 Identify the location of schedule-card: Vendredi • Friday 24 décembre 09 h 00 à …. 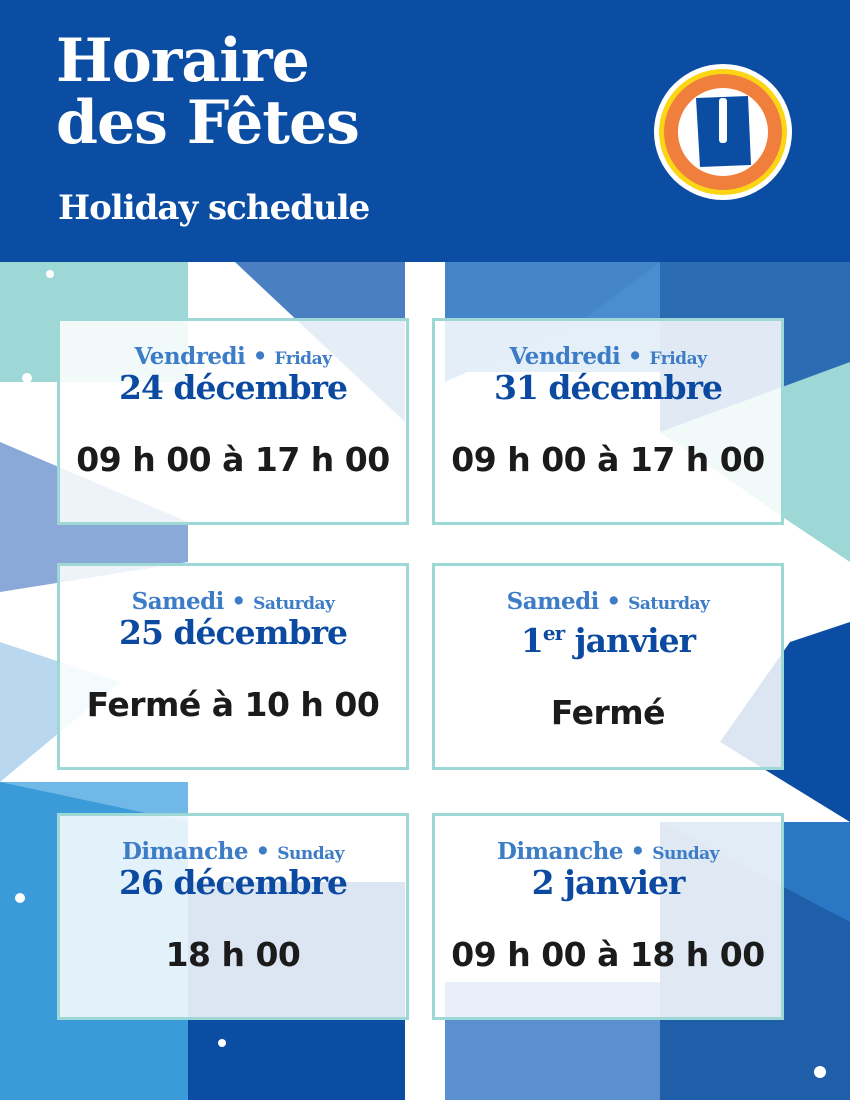
(233, 421).